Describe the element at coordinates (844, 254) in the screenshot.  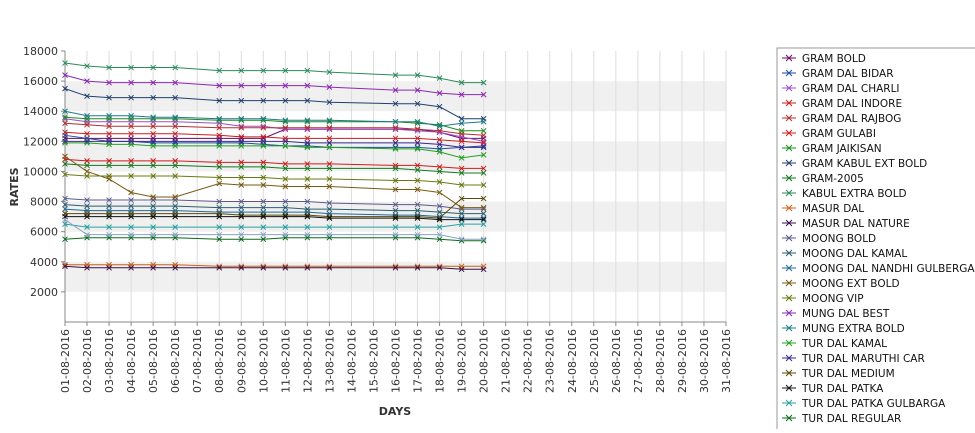
I see `legend-entry: MOONG DAL KAMAL` at that location.